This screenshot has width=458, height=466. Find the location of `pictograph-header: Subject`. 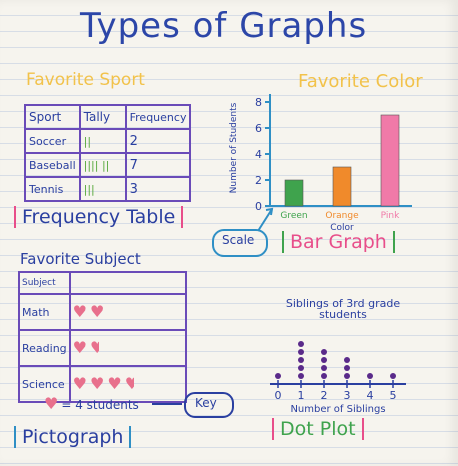

pictograph-header: Subject is located at coordinates (102, 283).